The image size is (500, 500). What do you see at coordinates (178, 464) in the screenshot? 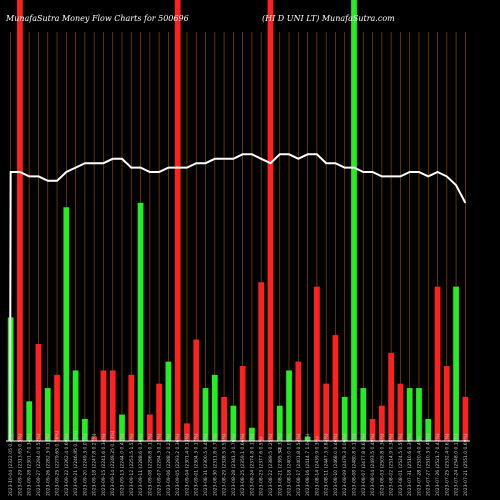
I see `x-tick-label: 2023-09-05 (2293.2 0.36%)` at bounding box center [178, 464].